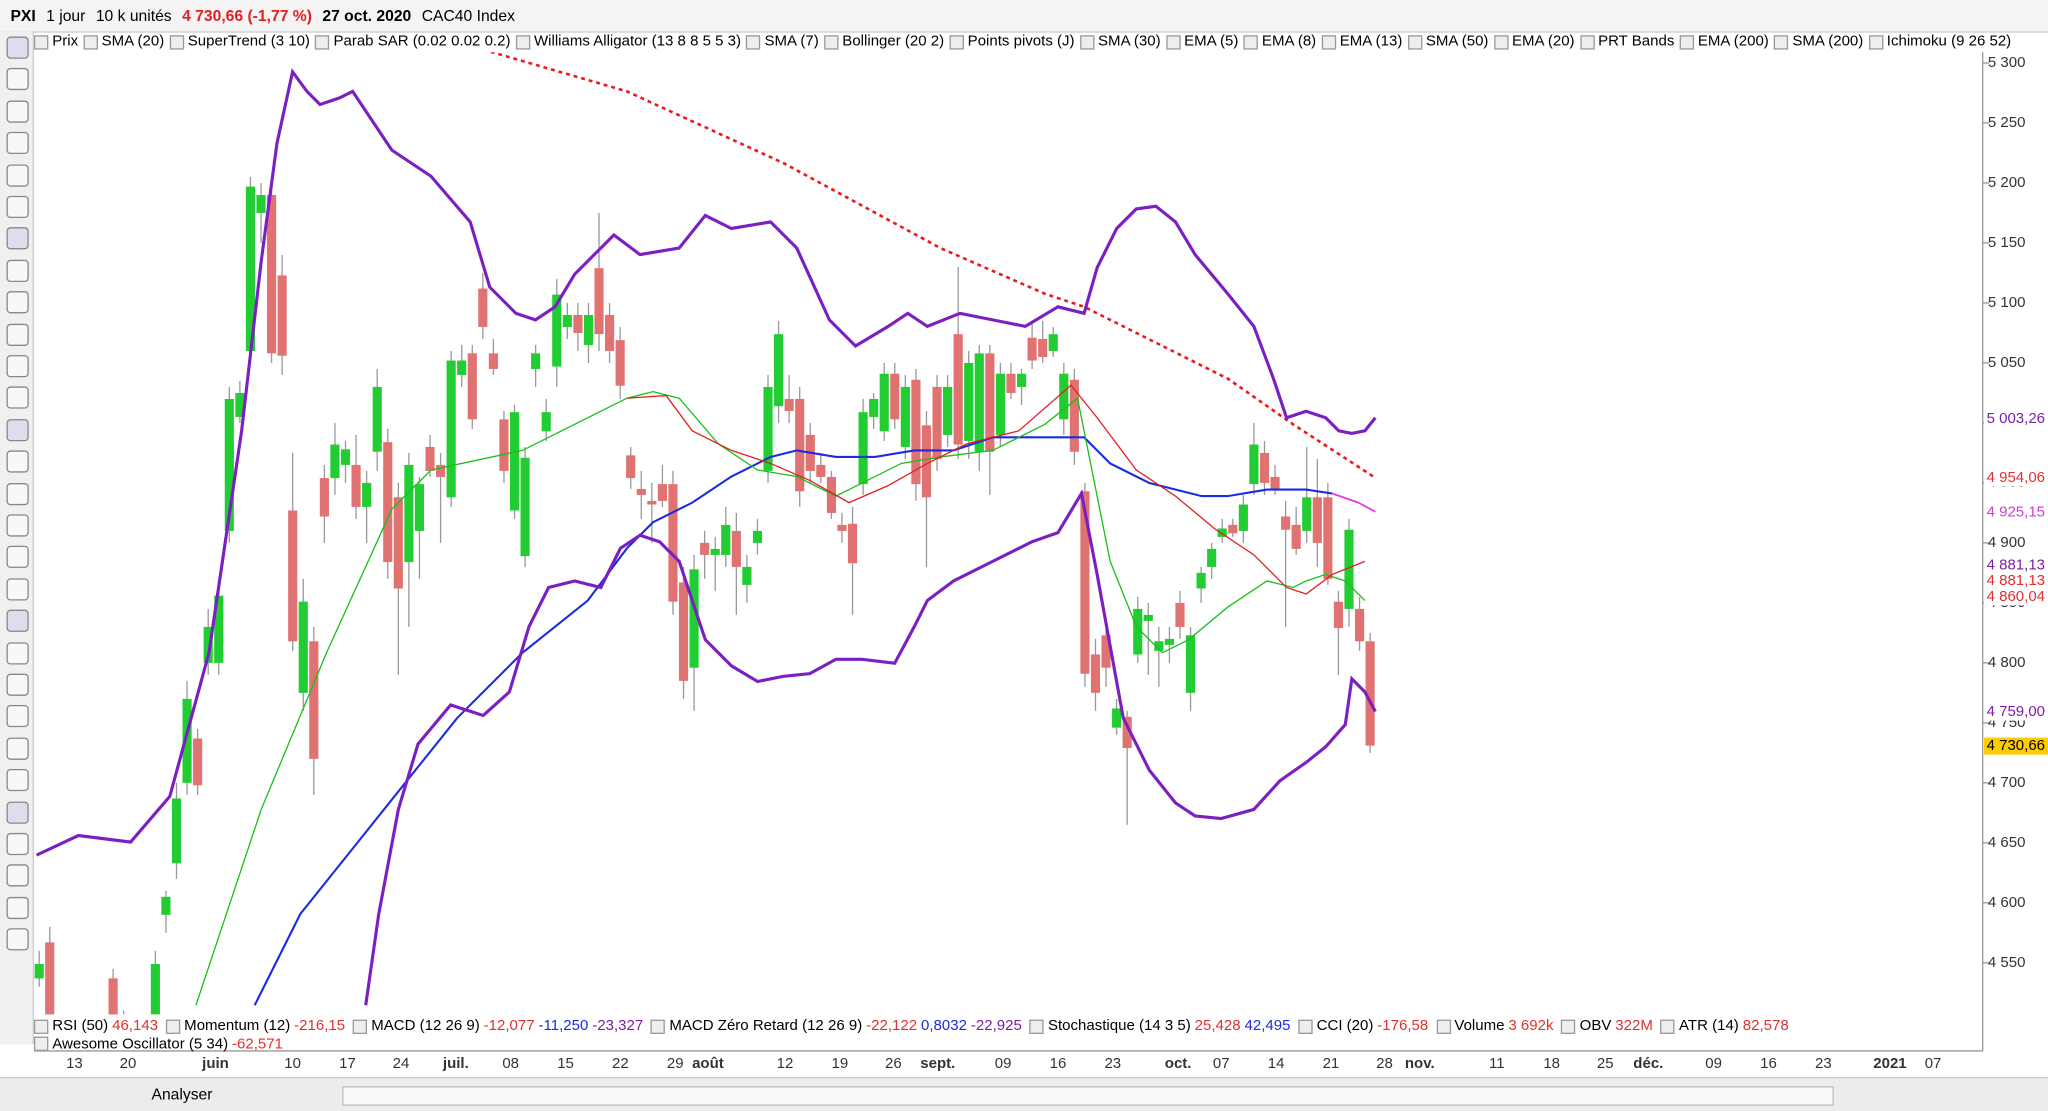 The height and width of the screenshot is (1111, 2048). I want to click on date-label: nov., so click(1420, 1063).